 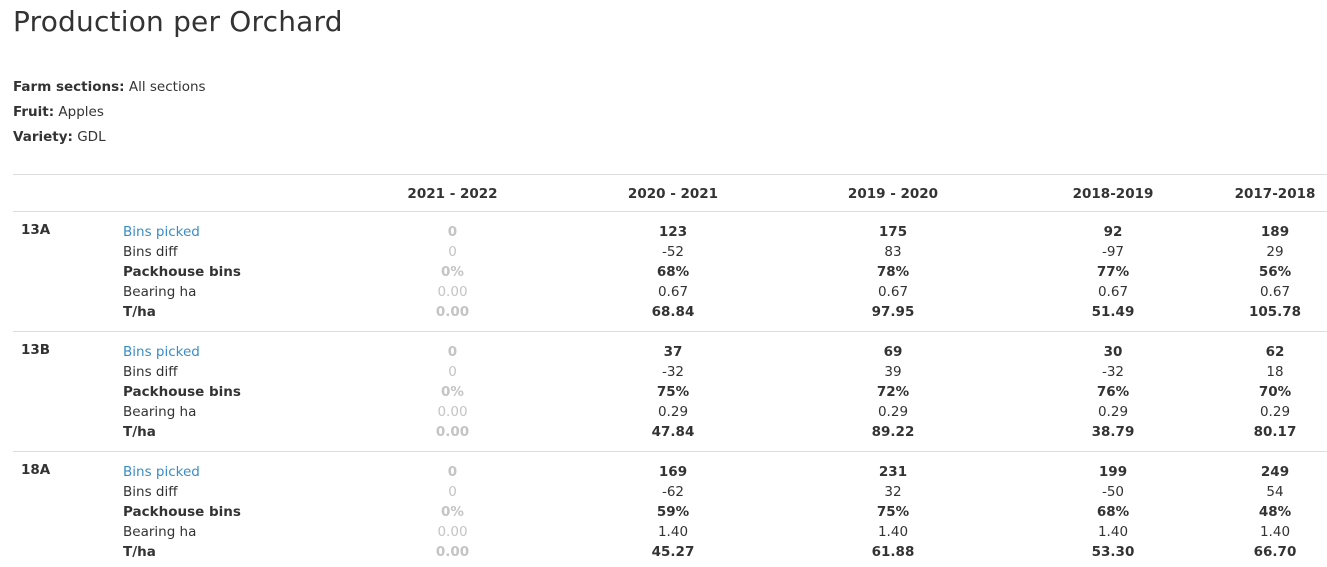 I want to click on cell-value: 37, so click(x=673, y=352).